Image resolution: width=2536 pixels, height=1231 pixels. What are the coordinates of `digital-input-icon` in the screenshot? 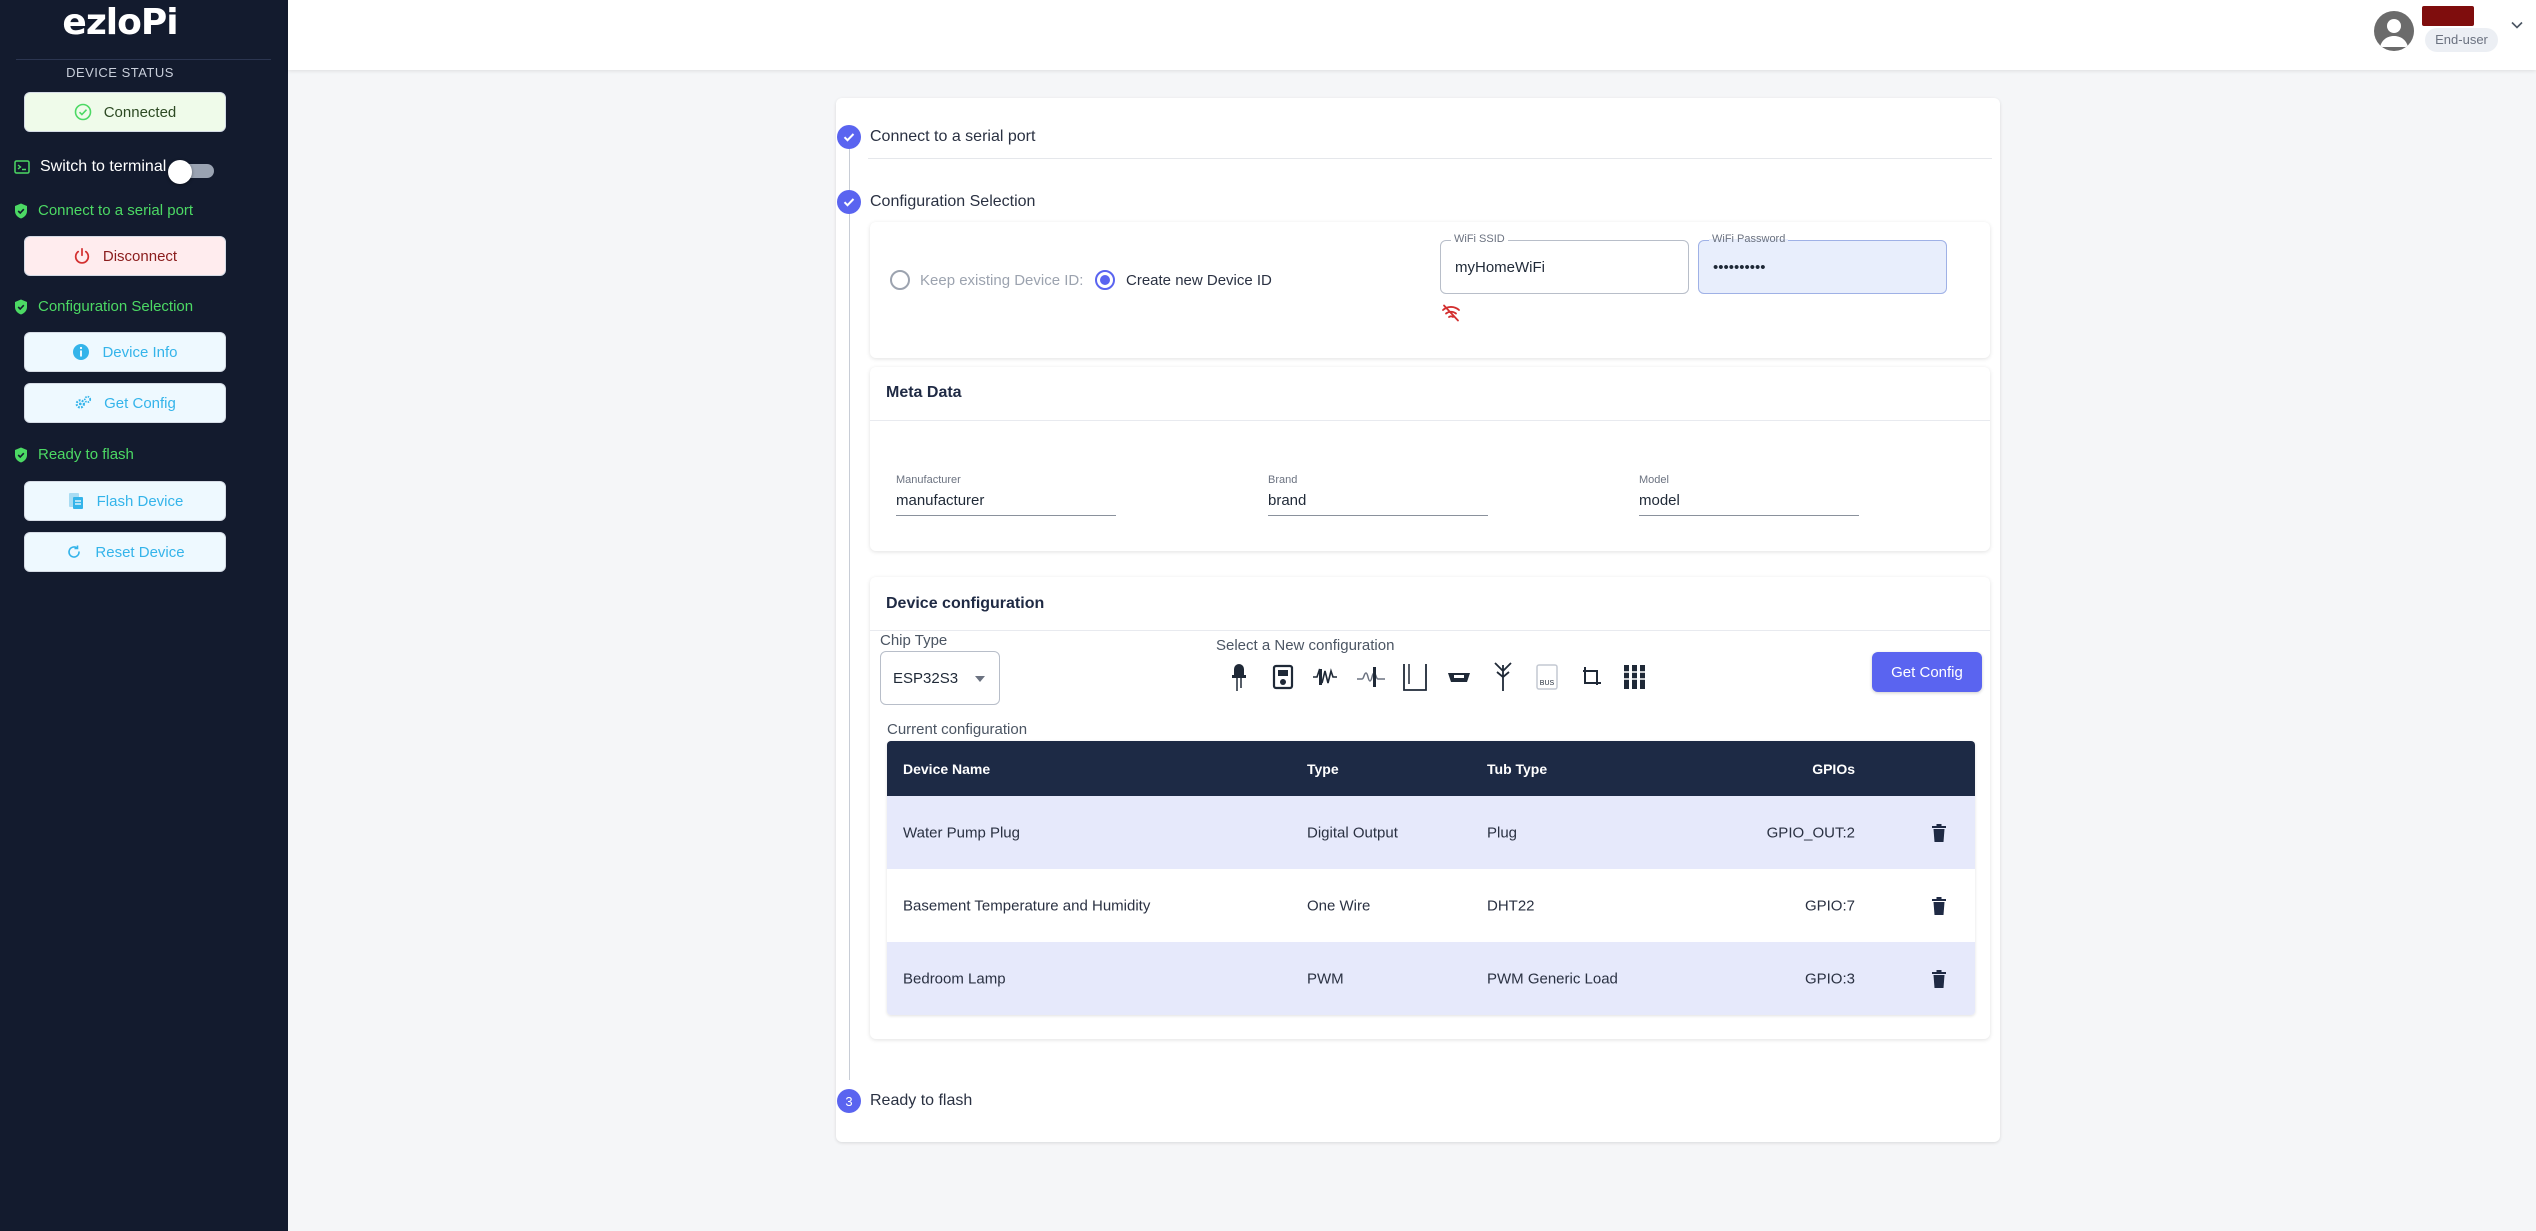 It's located at (1327, 677).